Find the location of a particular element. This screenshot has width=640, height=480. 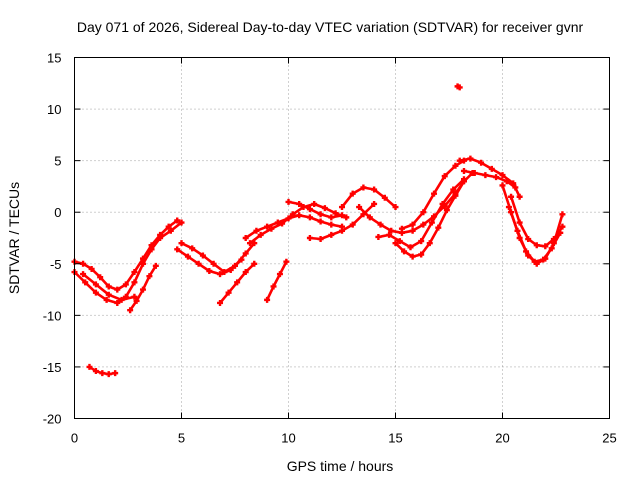

y-axis-label: SDTVAR / TECUs is located at coordinates (14, 238).